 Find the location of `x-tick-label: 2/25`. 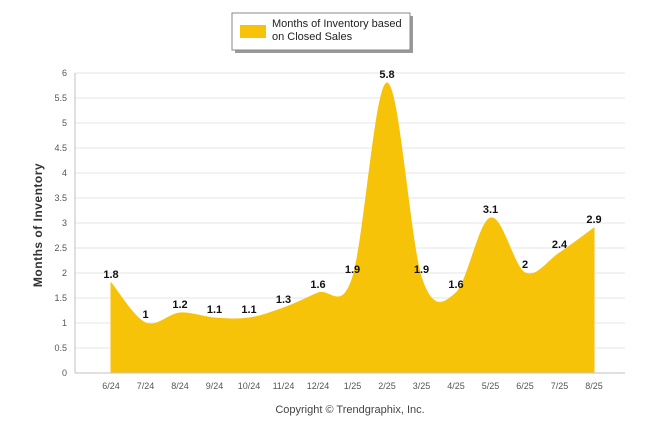

x-tick-label: 2/25 is located at coordinates (387, 386).